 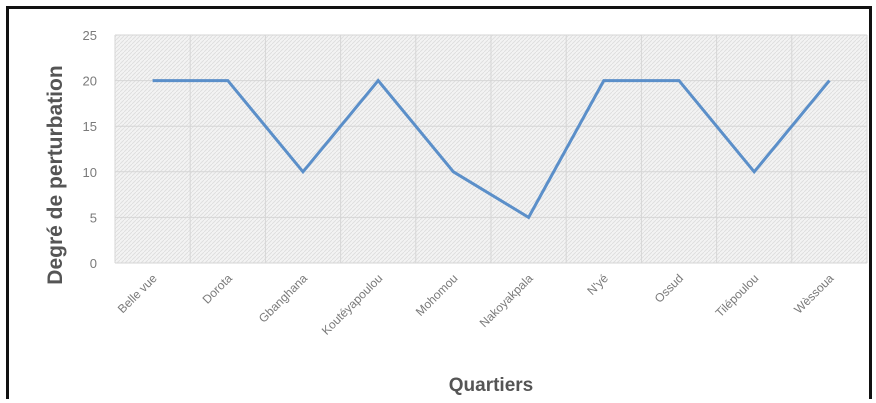 I want to click on x-tick-label: Koutéyapoulou, so click(x=352, y=304).